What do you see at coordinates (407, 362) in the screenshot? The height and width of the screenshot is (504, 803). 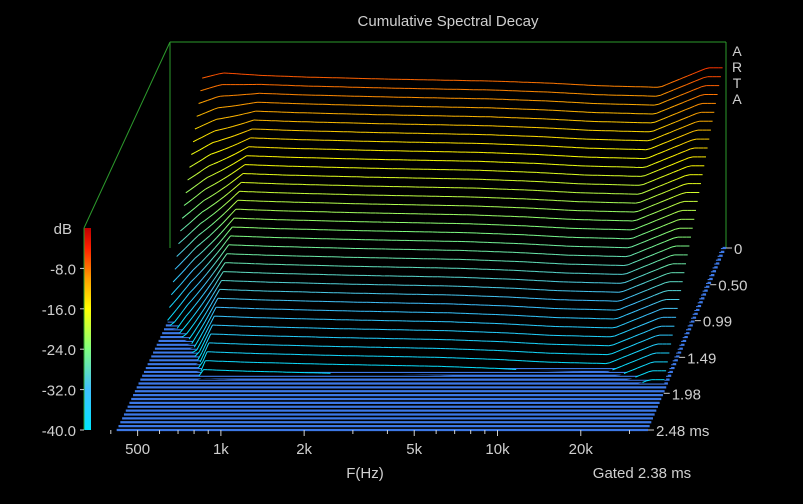 I see `slice-mask` at bounding box center [407, 362].